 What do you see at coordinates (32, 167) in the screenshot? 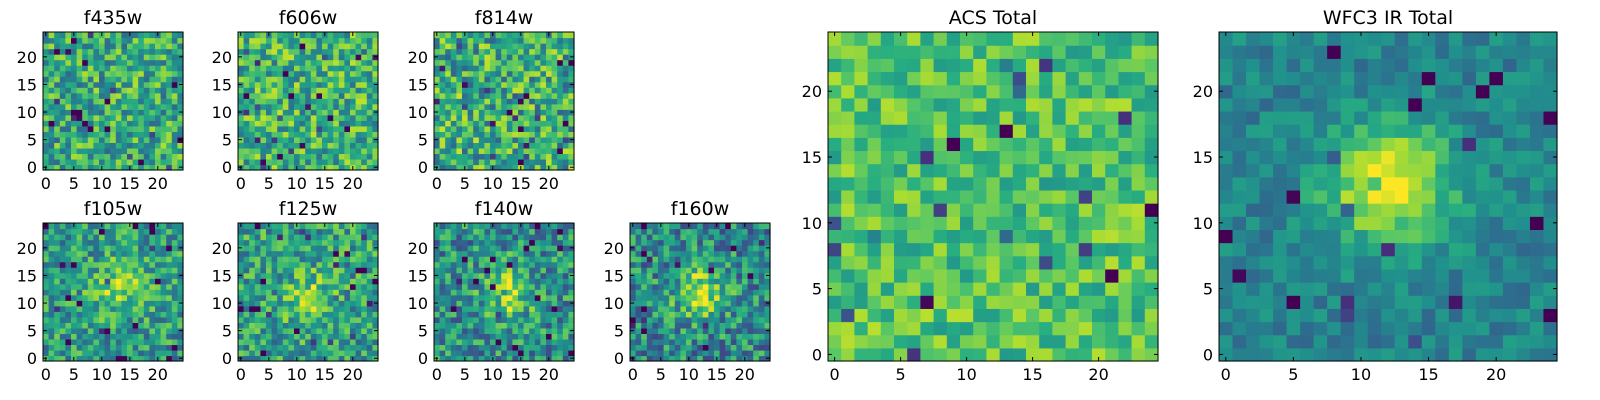
I see `y-tick-label: 0` at bounding box center [32, 167].